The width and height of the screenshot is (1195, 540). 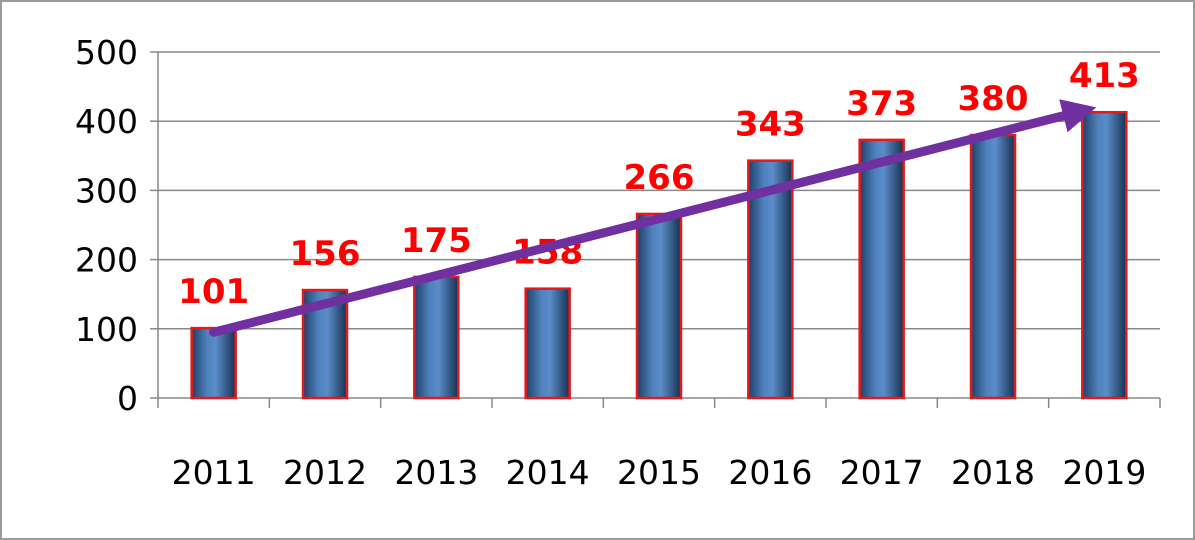 What do you see at coordinates (436, 241) in the screenshot?
I see `data-label: 175` at bounding box center [436, 241].